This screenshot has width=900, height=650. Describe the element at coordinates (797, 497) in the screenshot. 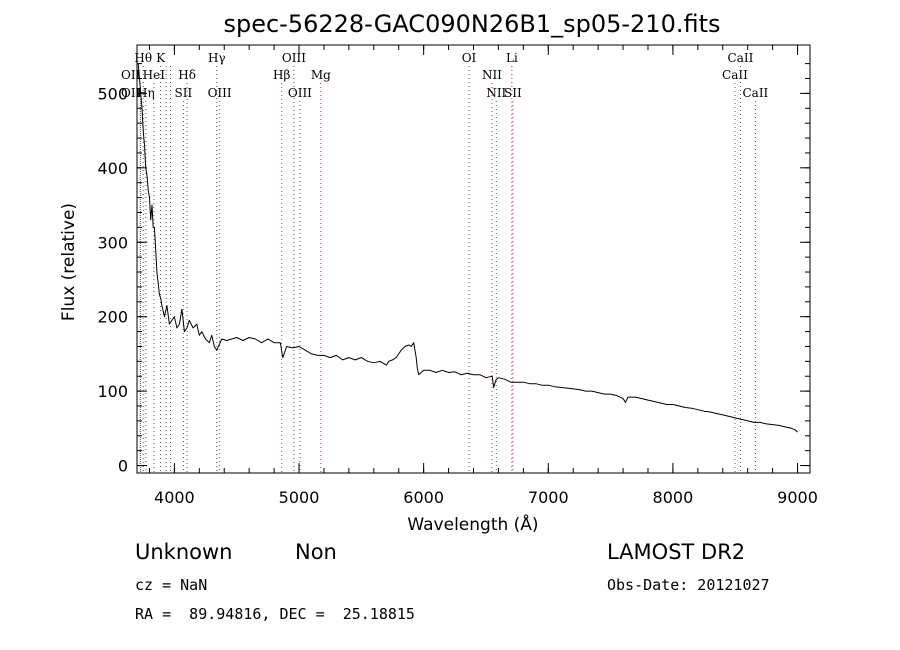

I see `x-tick-label: 9000` at that location.